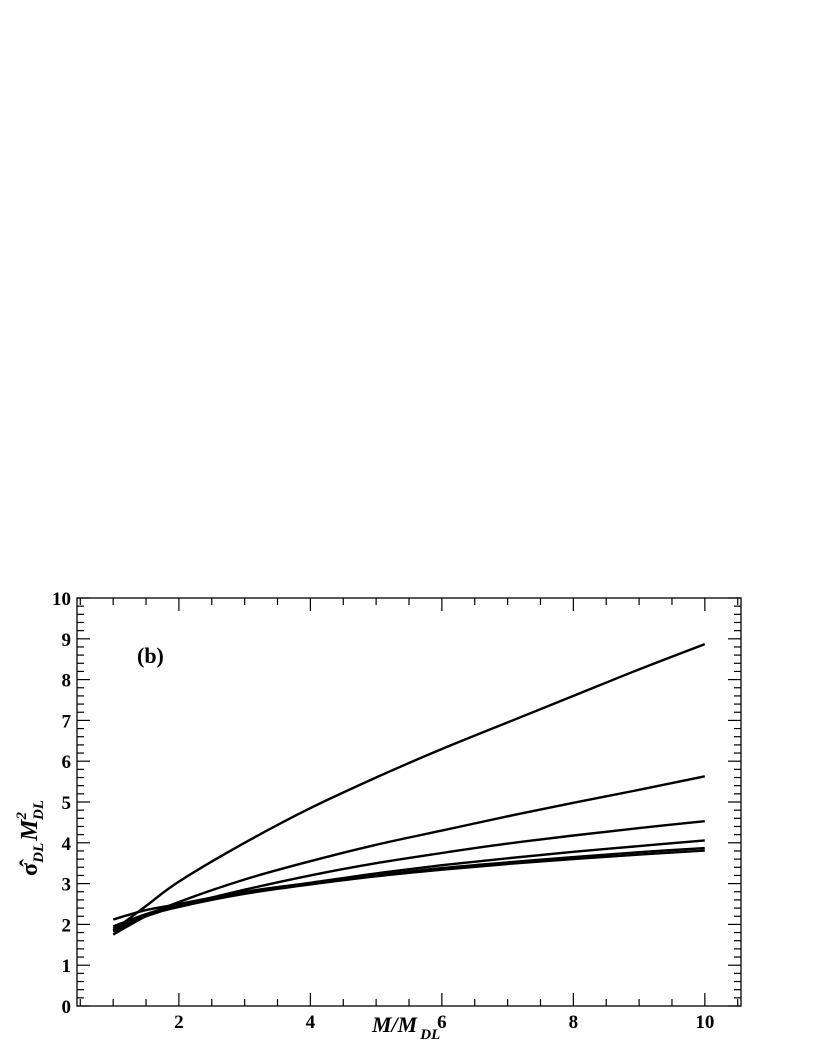 Image resolution: width=817 pixels, height=1058 pixels. I want to click on panel-label: (b), so click(150, 655).